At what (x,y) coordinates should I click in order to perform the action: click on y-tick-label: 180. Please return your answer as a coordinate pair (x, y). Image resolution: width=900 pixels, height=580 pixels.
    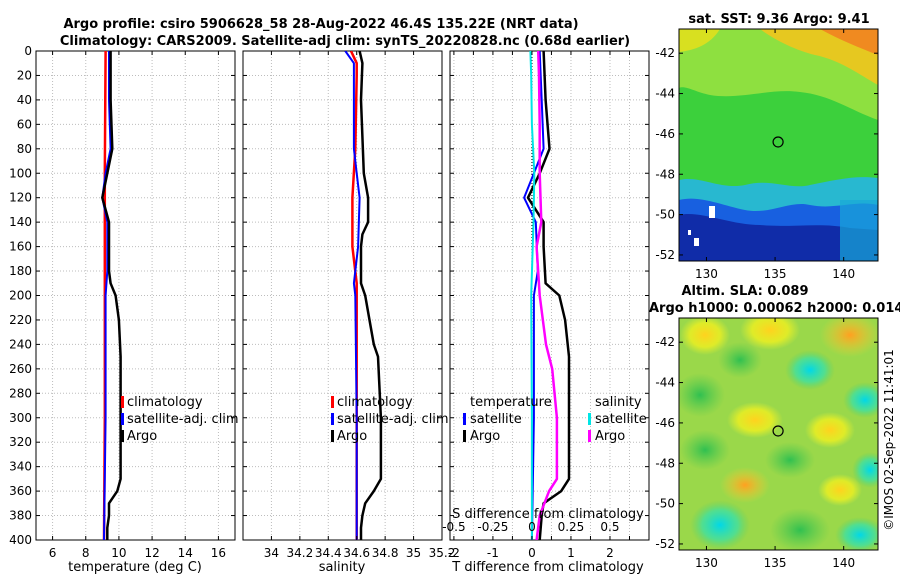
    Looking at the image, I should click on (20, 271).